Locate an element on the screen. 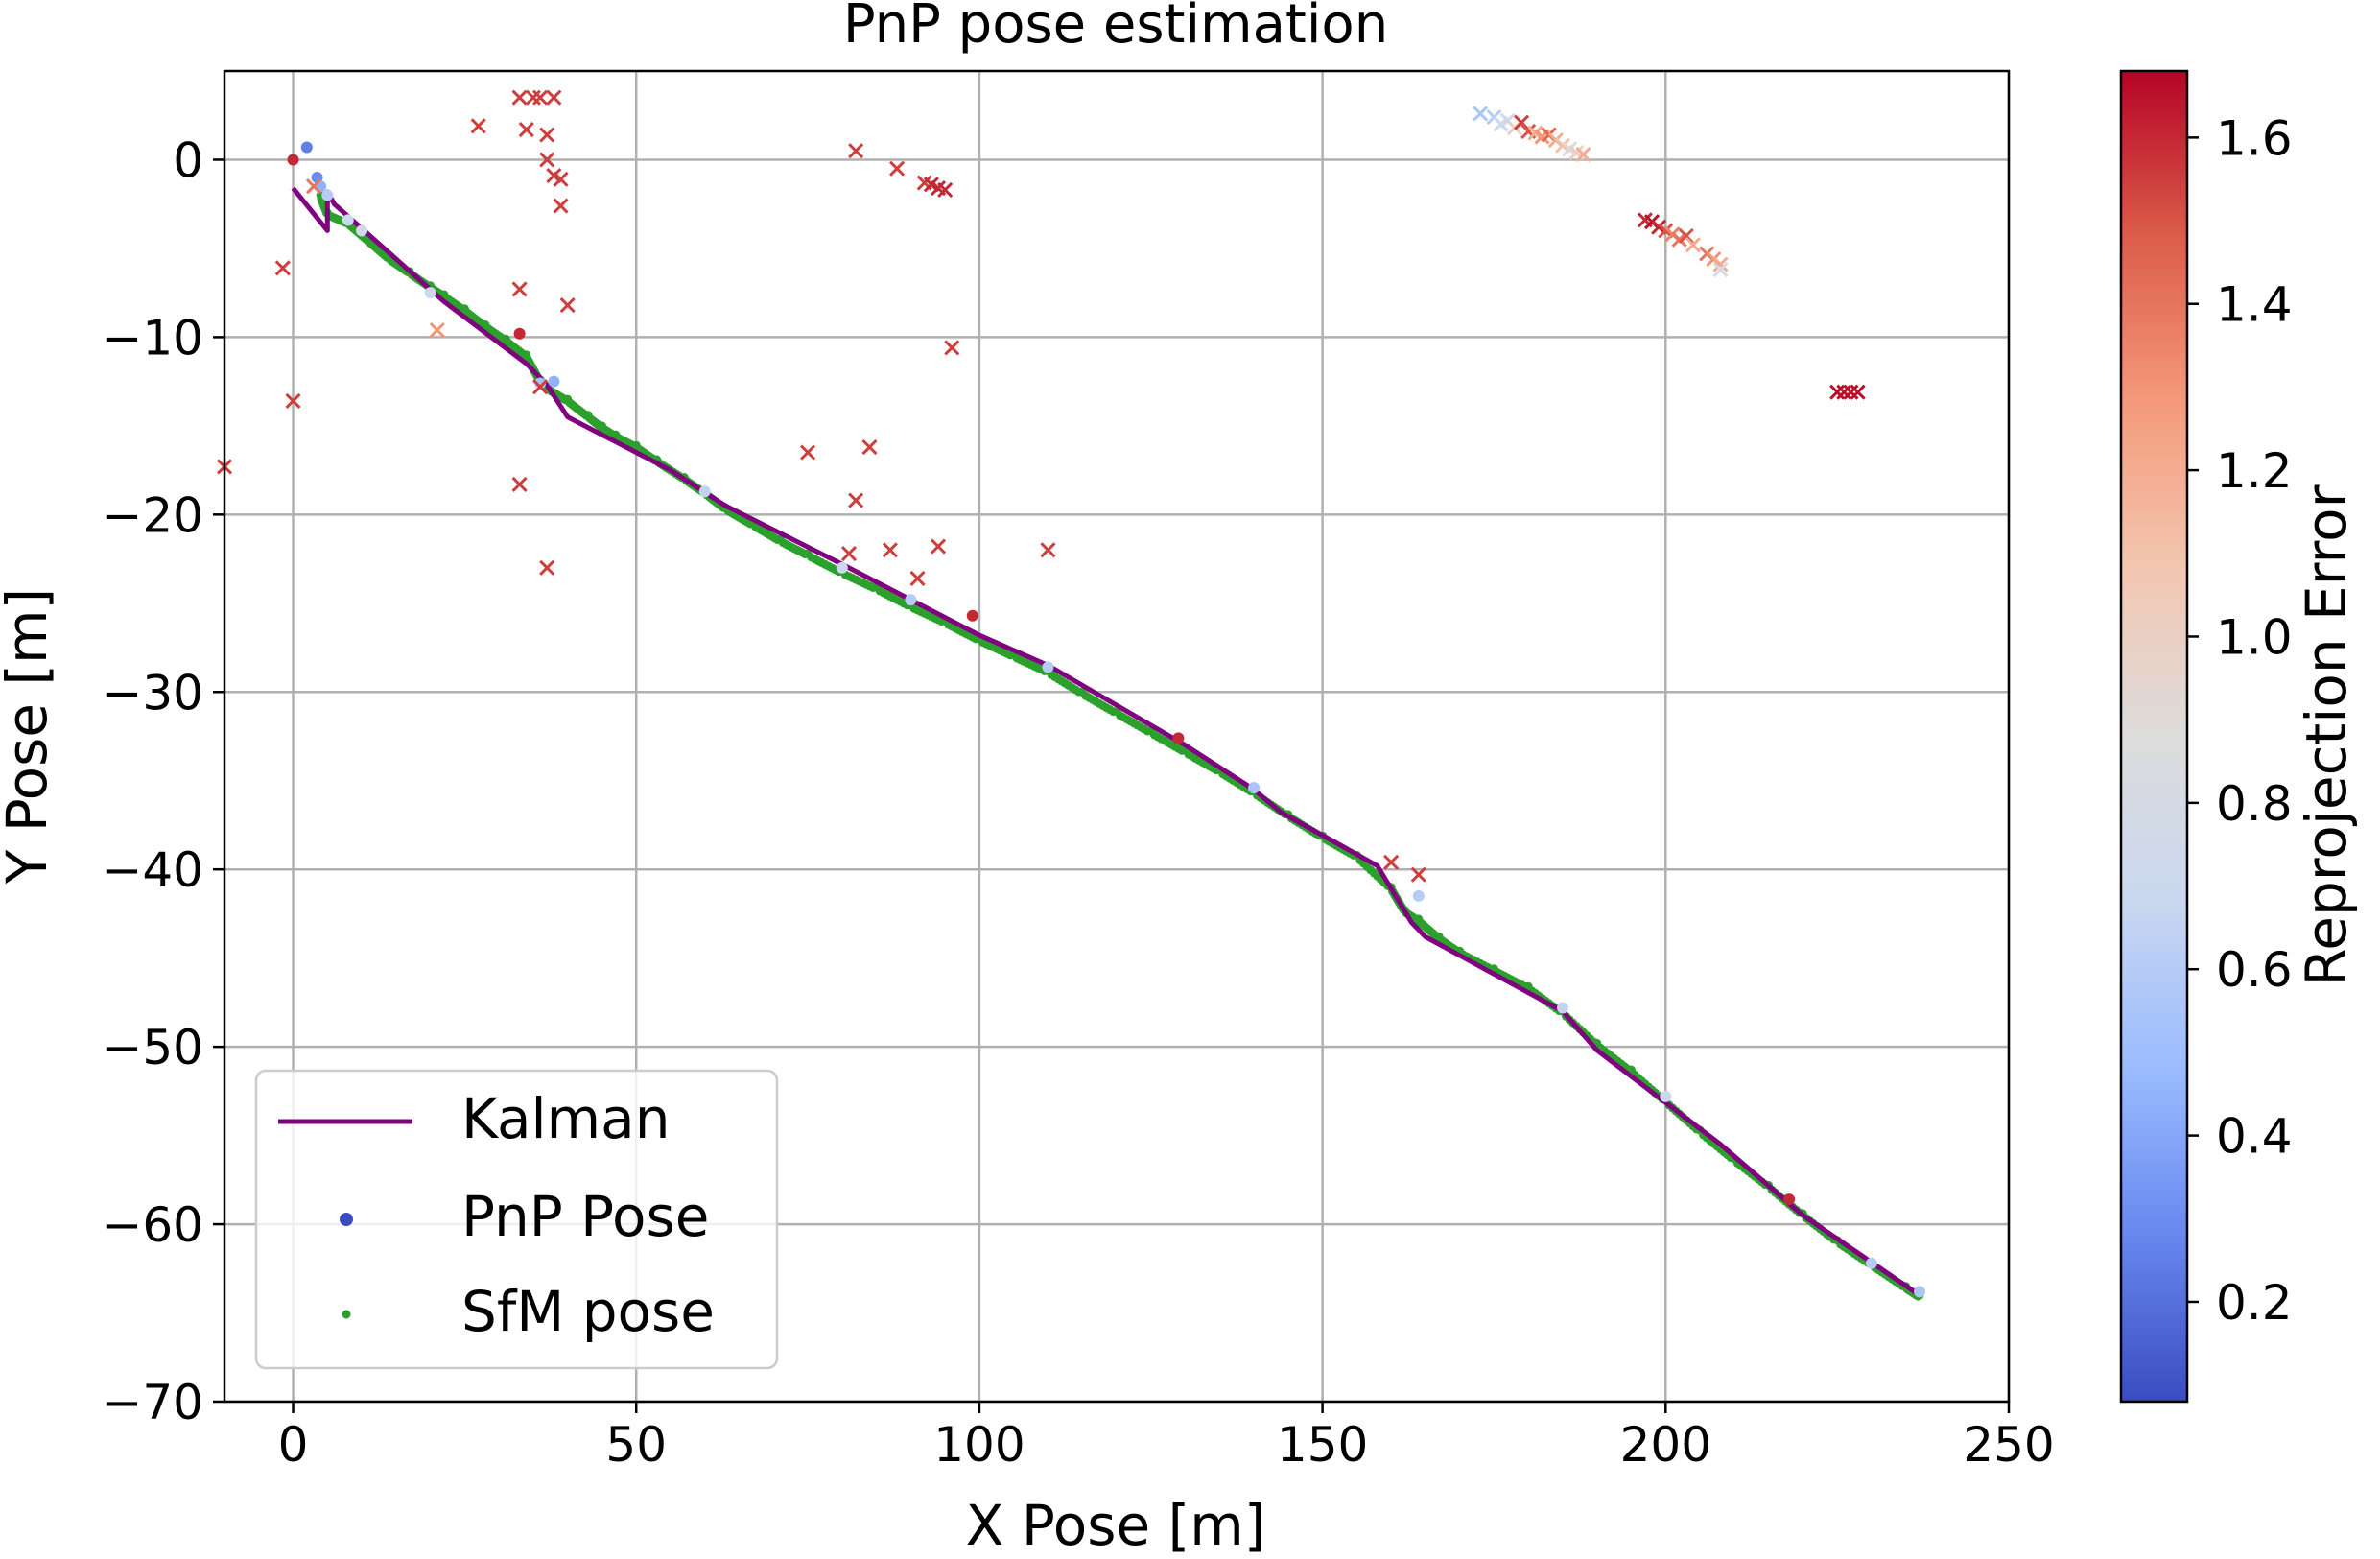 Image resolution: width=2380 pixels, height=1559 pixels. legend-box is located at coordinates (516, 1219).